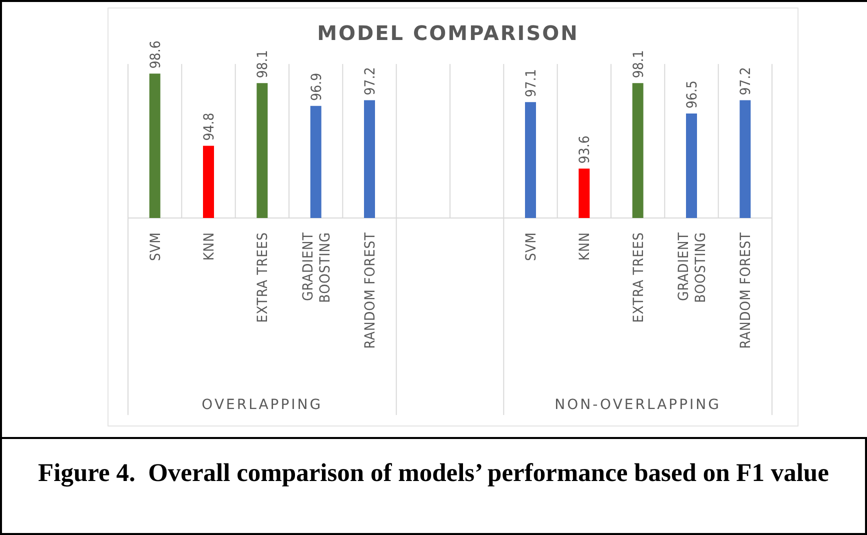  I want to click on chart-title: MODEL COMPARISON, so click(448, 33).